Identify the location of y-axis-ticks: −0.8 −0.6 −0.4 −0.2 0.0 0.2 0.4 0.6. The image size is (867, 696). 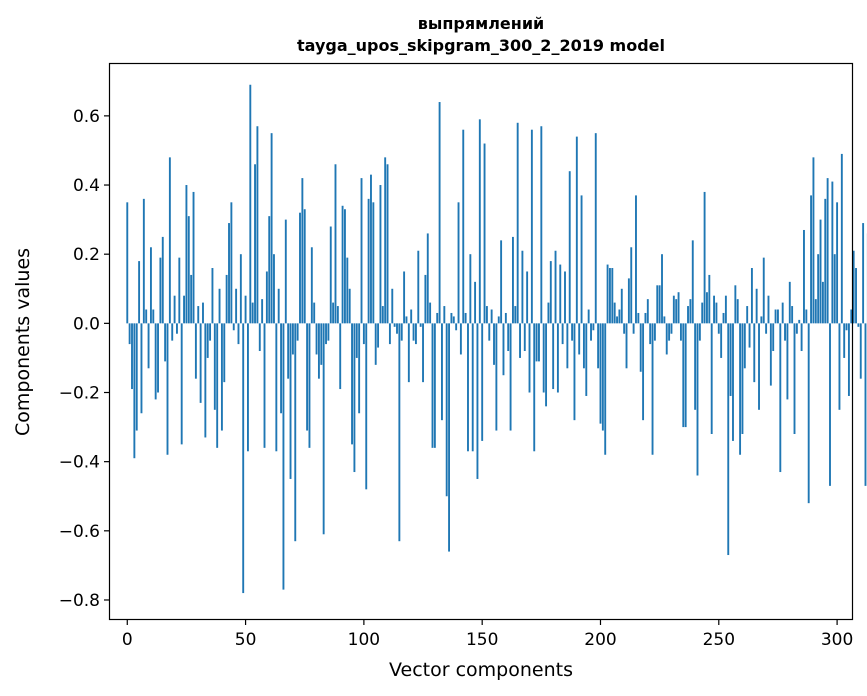
(84, 359).